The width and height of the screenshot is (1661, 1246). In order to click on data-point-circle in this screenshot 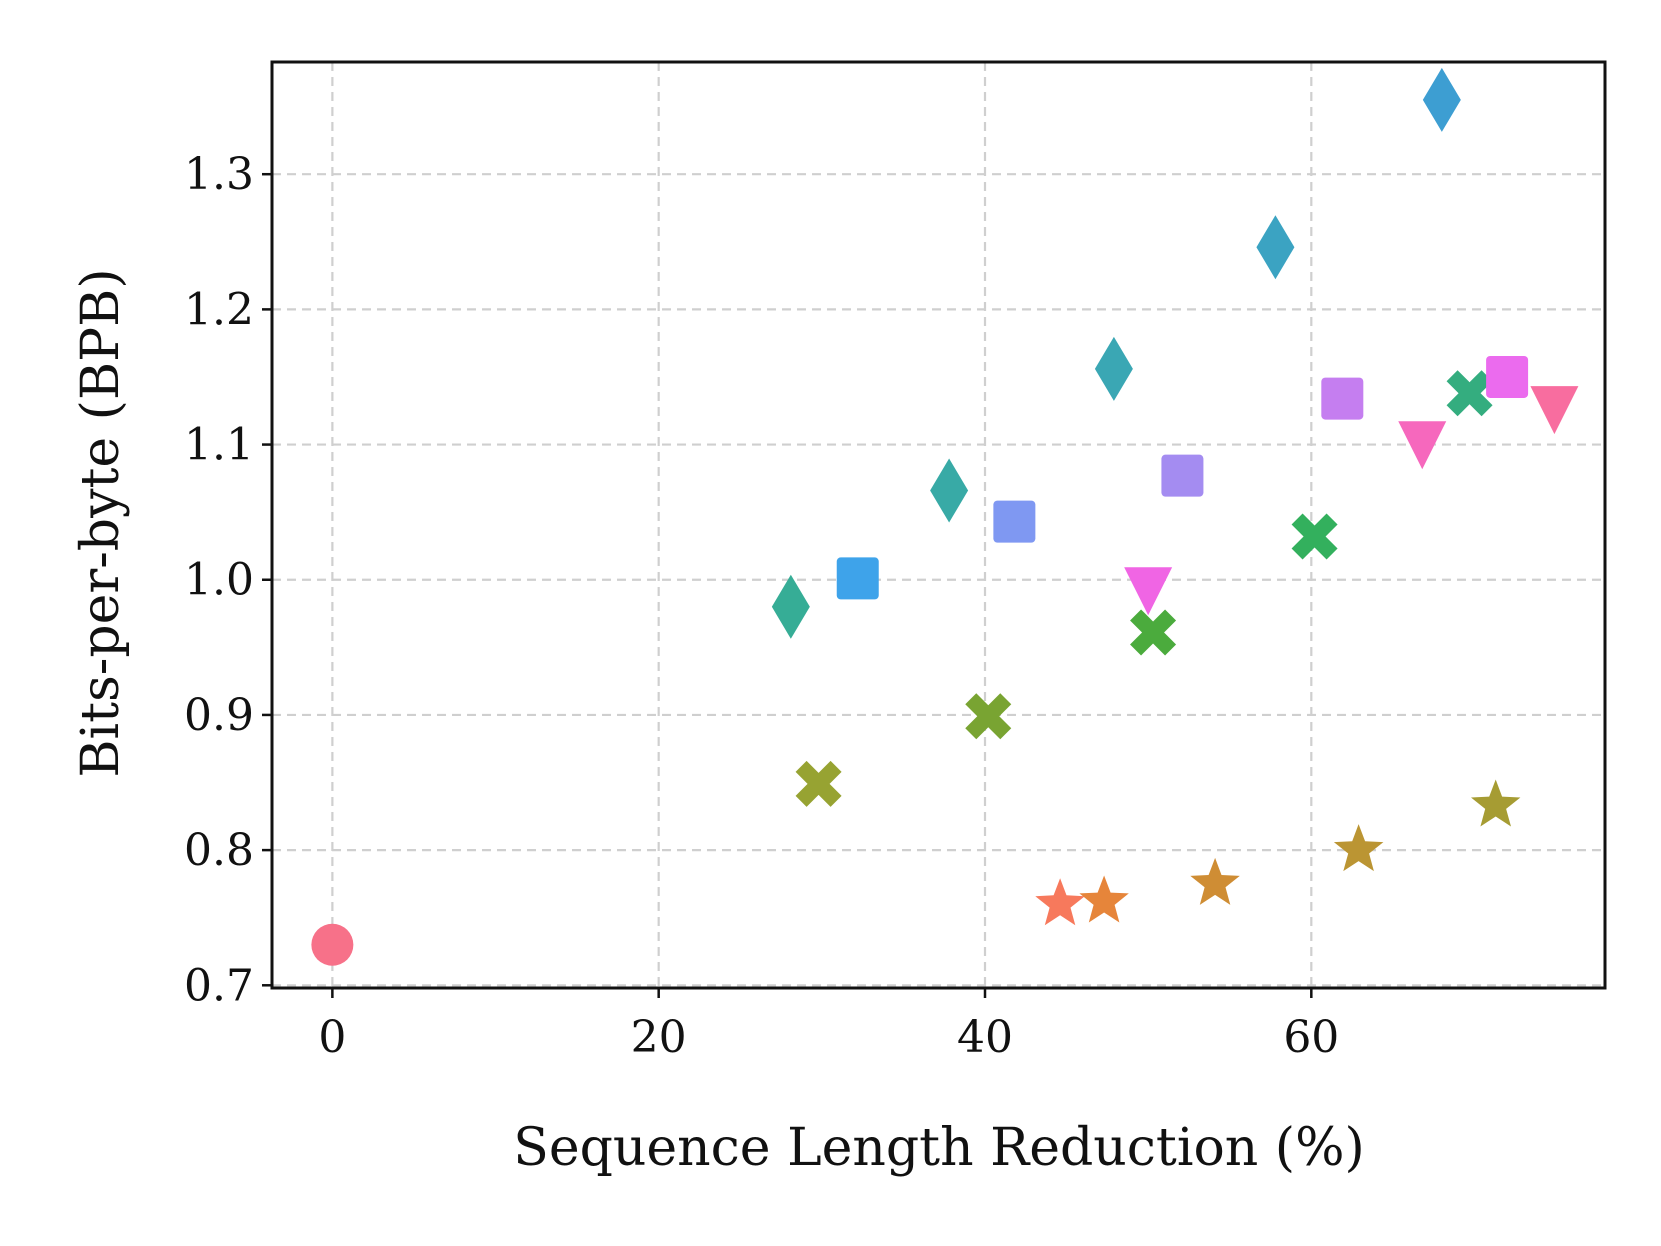, I will do `click(332, 944)`.